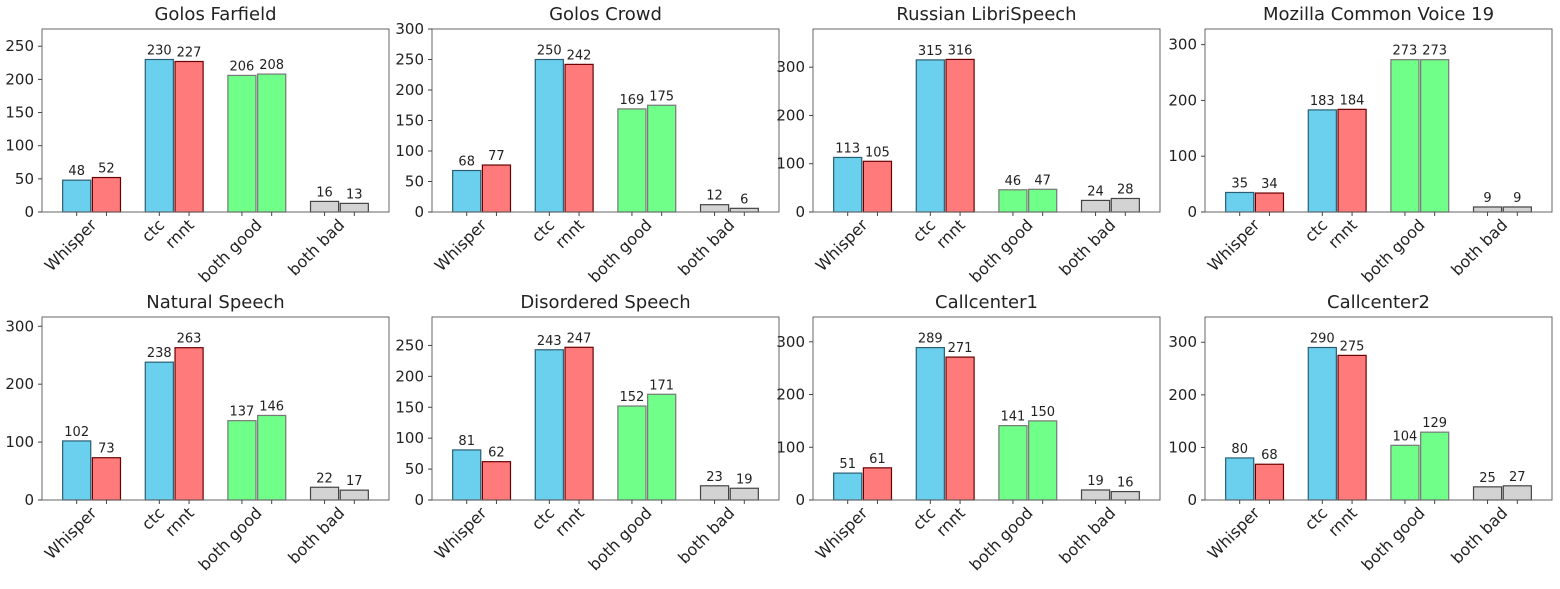  What do you see at coordinates (744, 199) in the screenshot?
I see `bar-value-label: 6` at bounding box center [744, 199].